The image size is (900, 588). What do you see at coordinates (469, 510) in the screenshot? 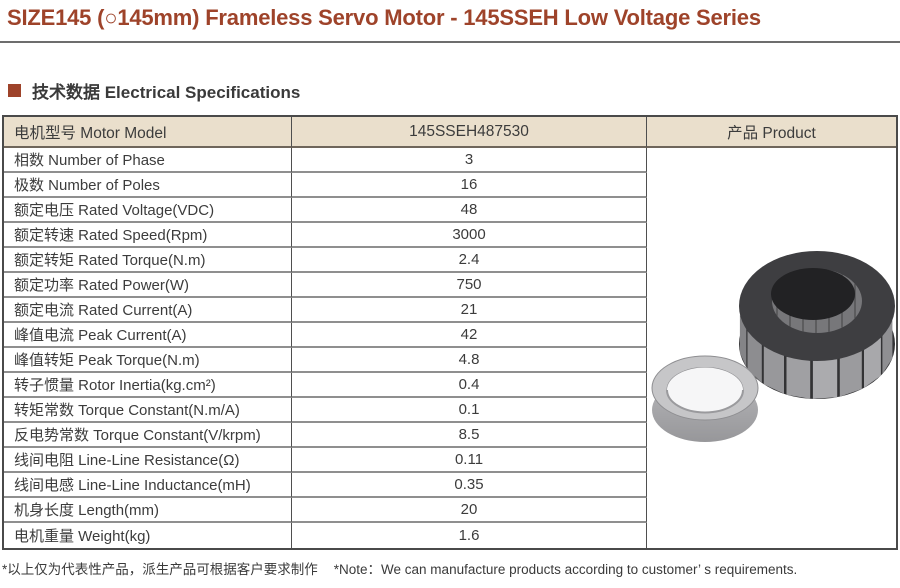
I see `spec-value: 20` at bounding box center [469, 510].